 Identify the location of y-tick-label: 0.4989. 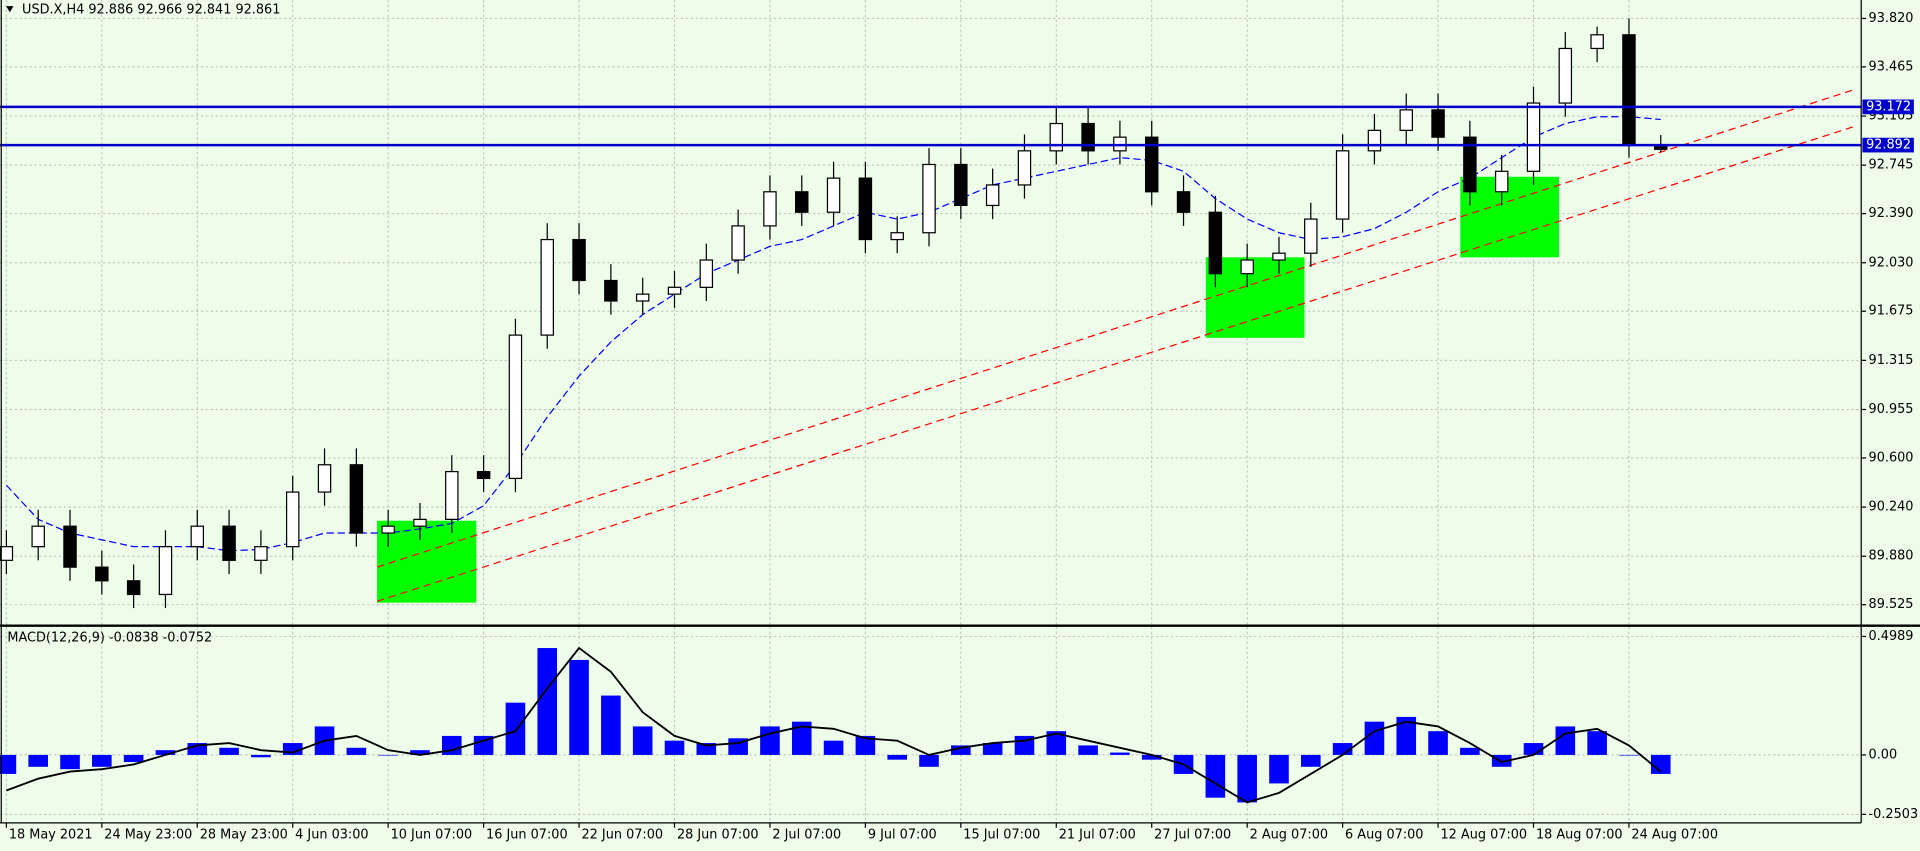
(1891, 636).